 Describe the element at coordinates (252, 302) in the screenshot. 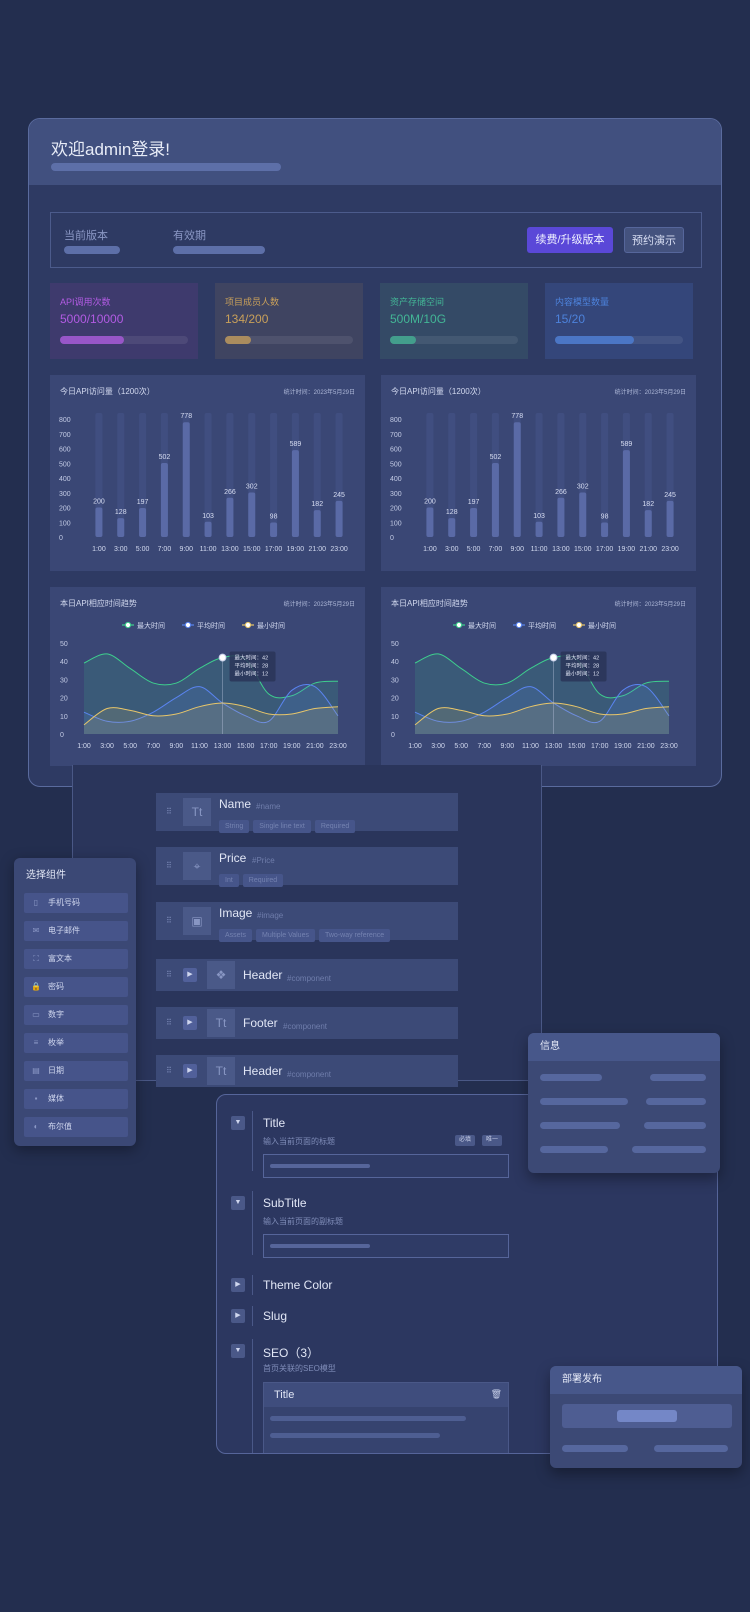

I see `stat-label: 项目成员人数` at that location.